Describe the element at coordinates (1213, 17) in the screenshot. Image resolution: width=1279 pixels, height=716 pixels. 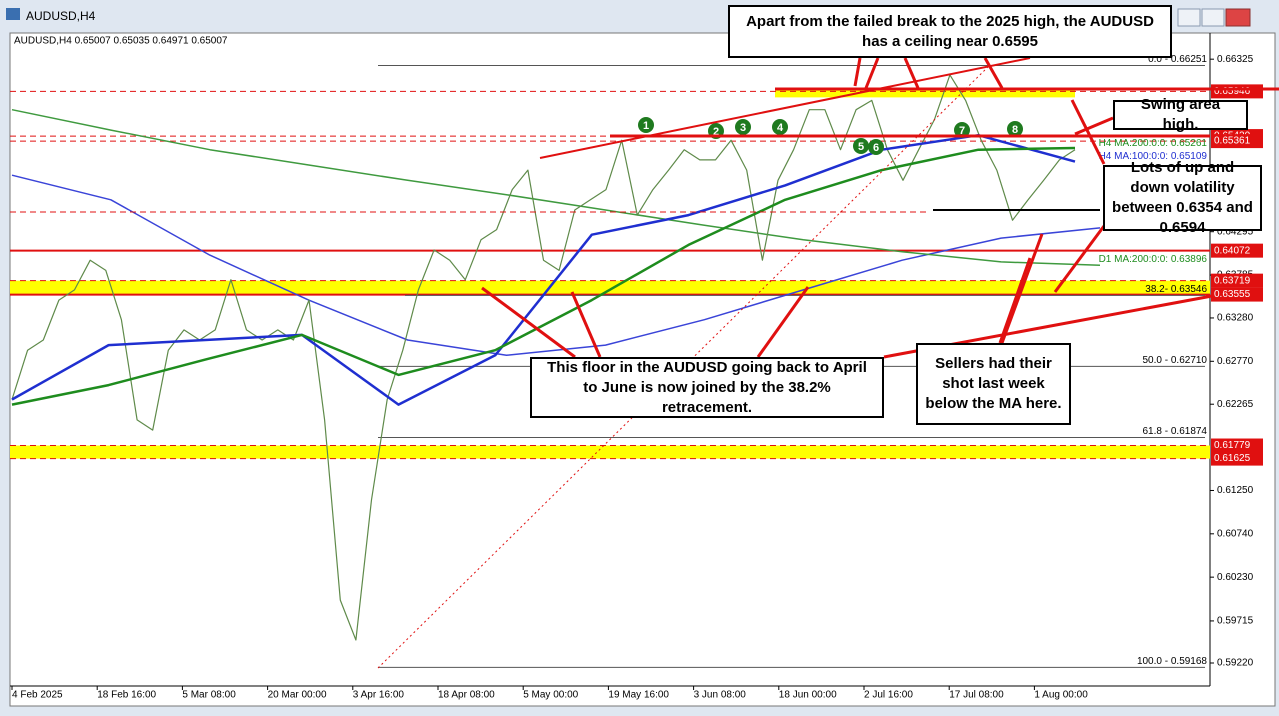
I see `maximize-button` at that location.